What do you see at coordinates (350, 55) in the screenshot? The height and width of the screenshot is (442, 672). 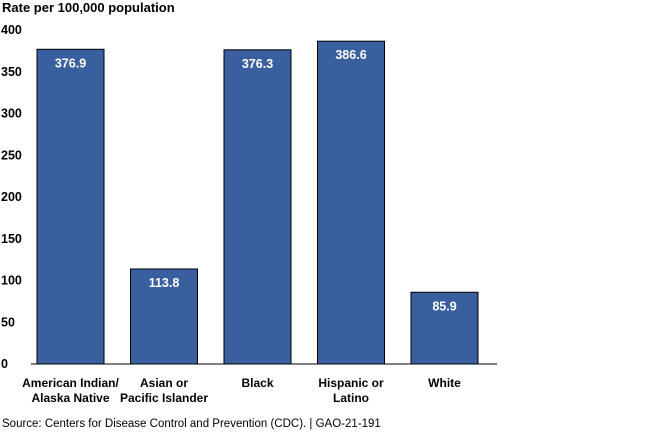 I see `bar-value-label: 386.6` at bounding box center [350, 55].